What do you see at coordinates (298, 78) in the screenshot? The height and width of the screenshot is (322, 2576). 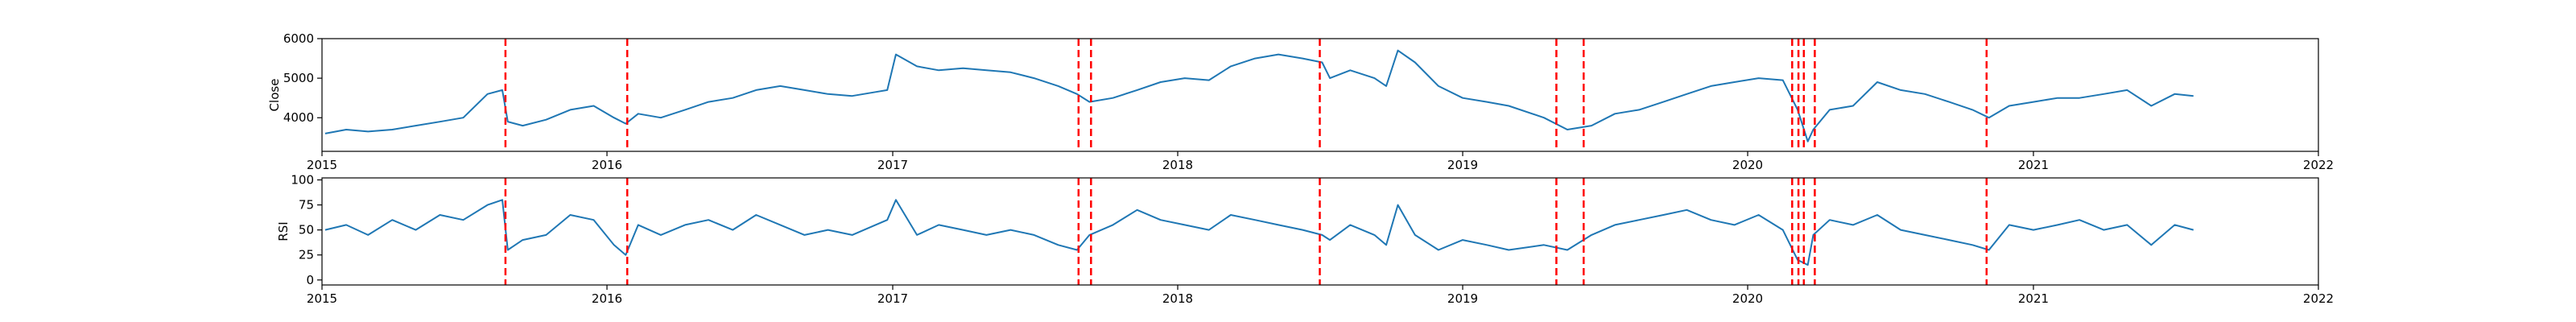 I see `y-tick-label: 5000` at bounding box center [298, 78].